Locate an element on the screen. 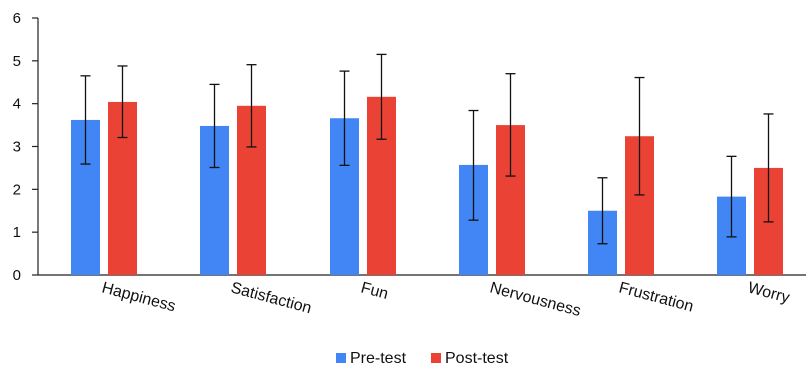 The image size is (806, 377). category-label-worry: Worry is located at coordinates (768, 292).